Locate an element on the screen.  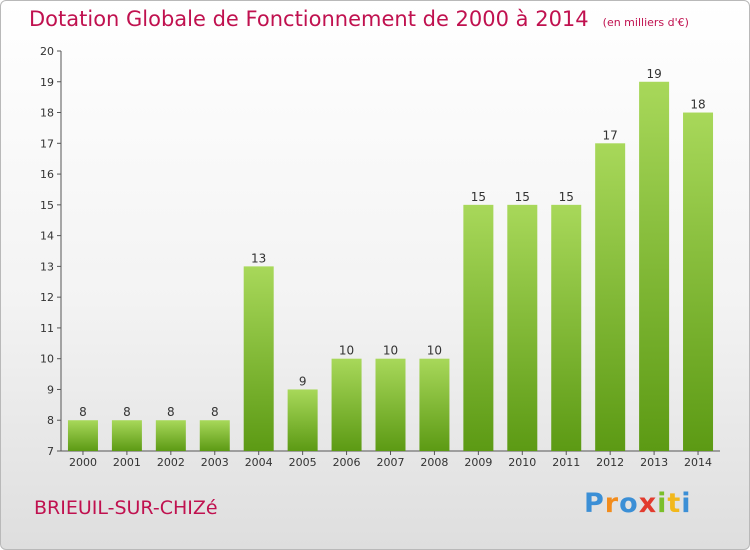
proxiti-logo: Proxiti is located at coordinates (638, 503).